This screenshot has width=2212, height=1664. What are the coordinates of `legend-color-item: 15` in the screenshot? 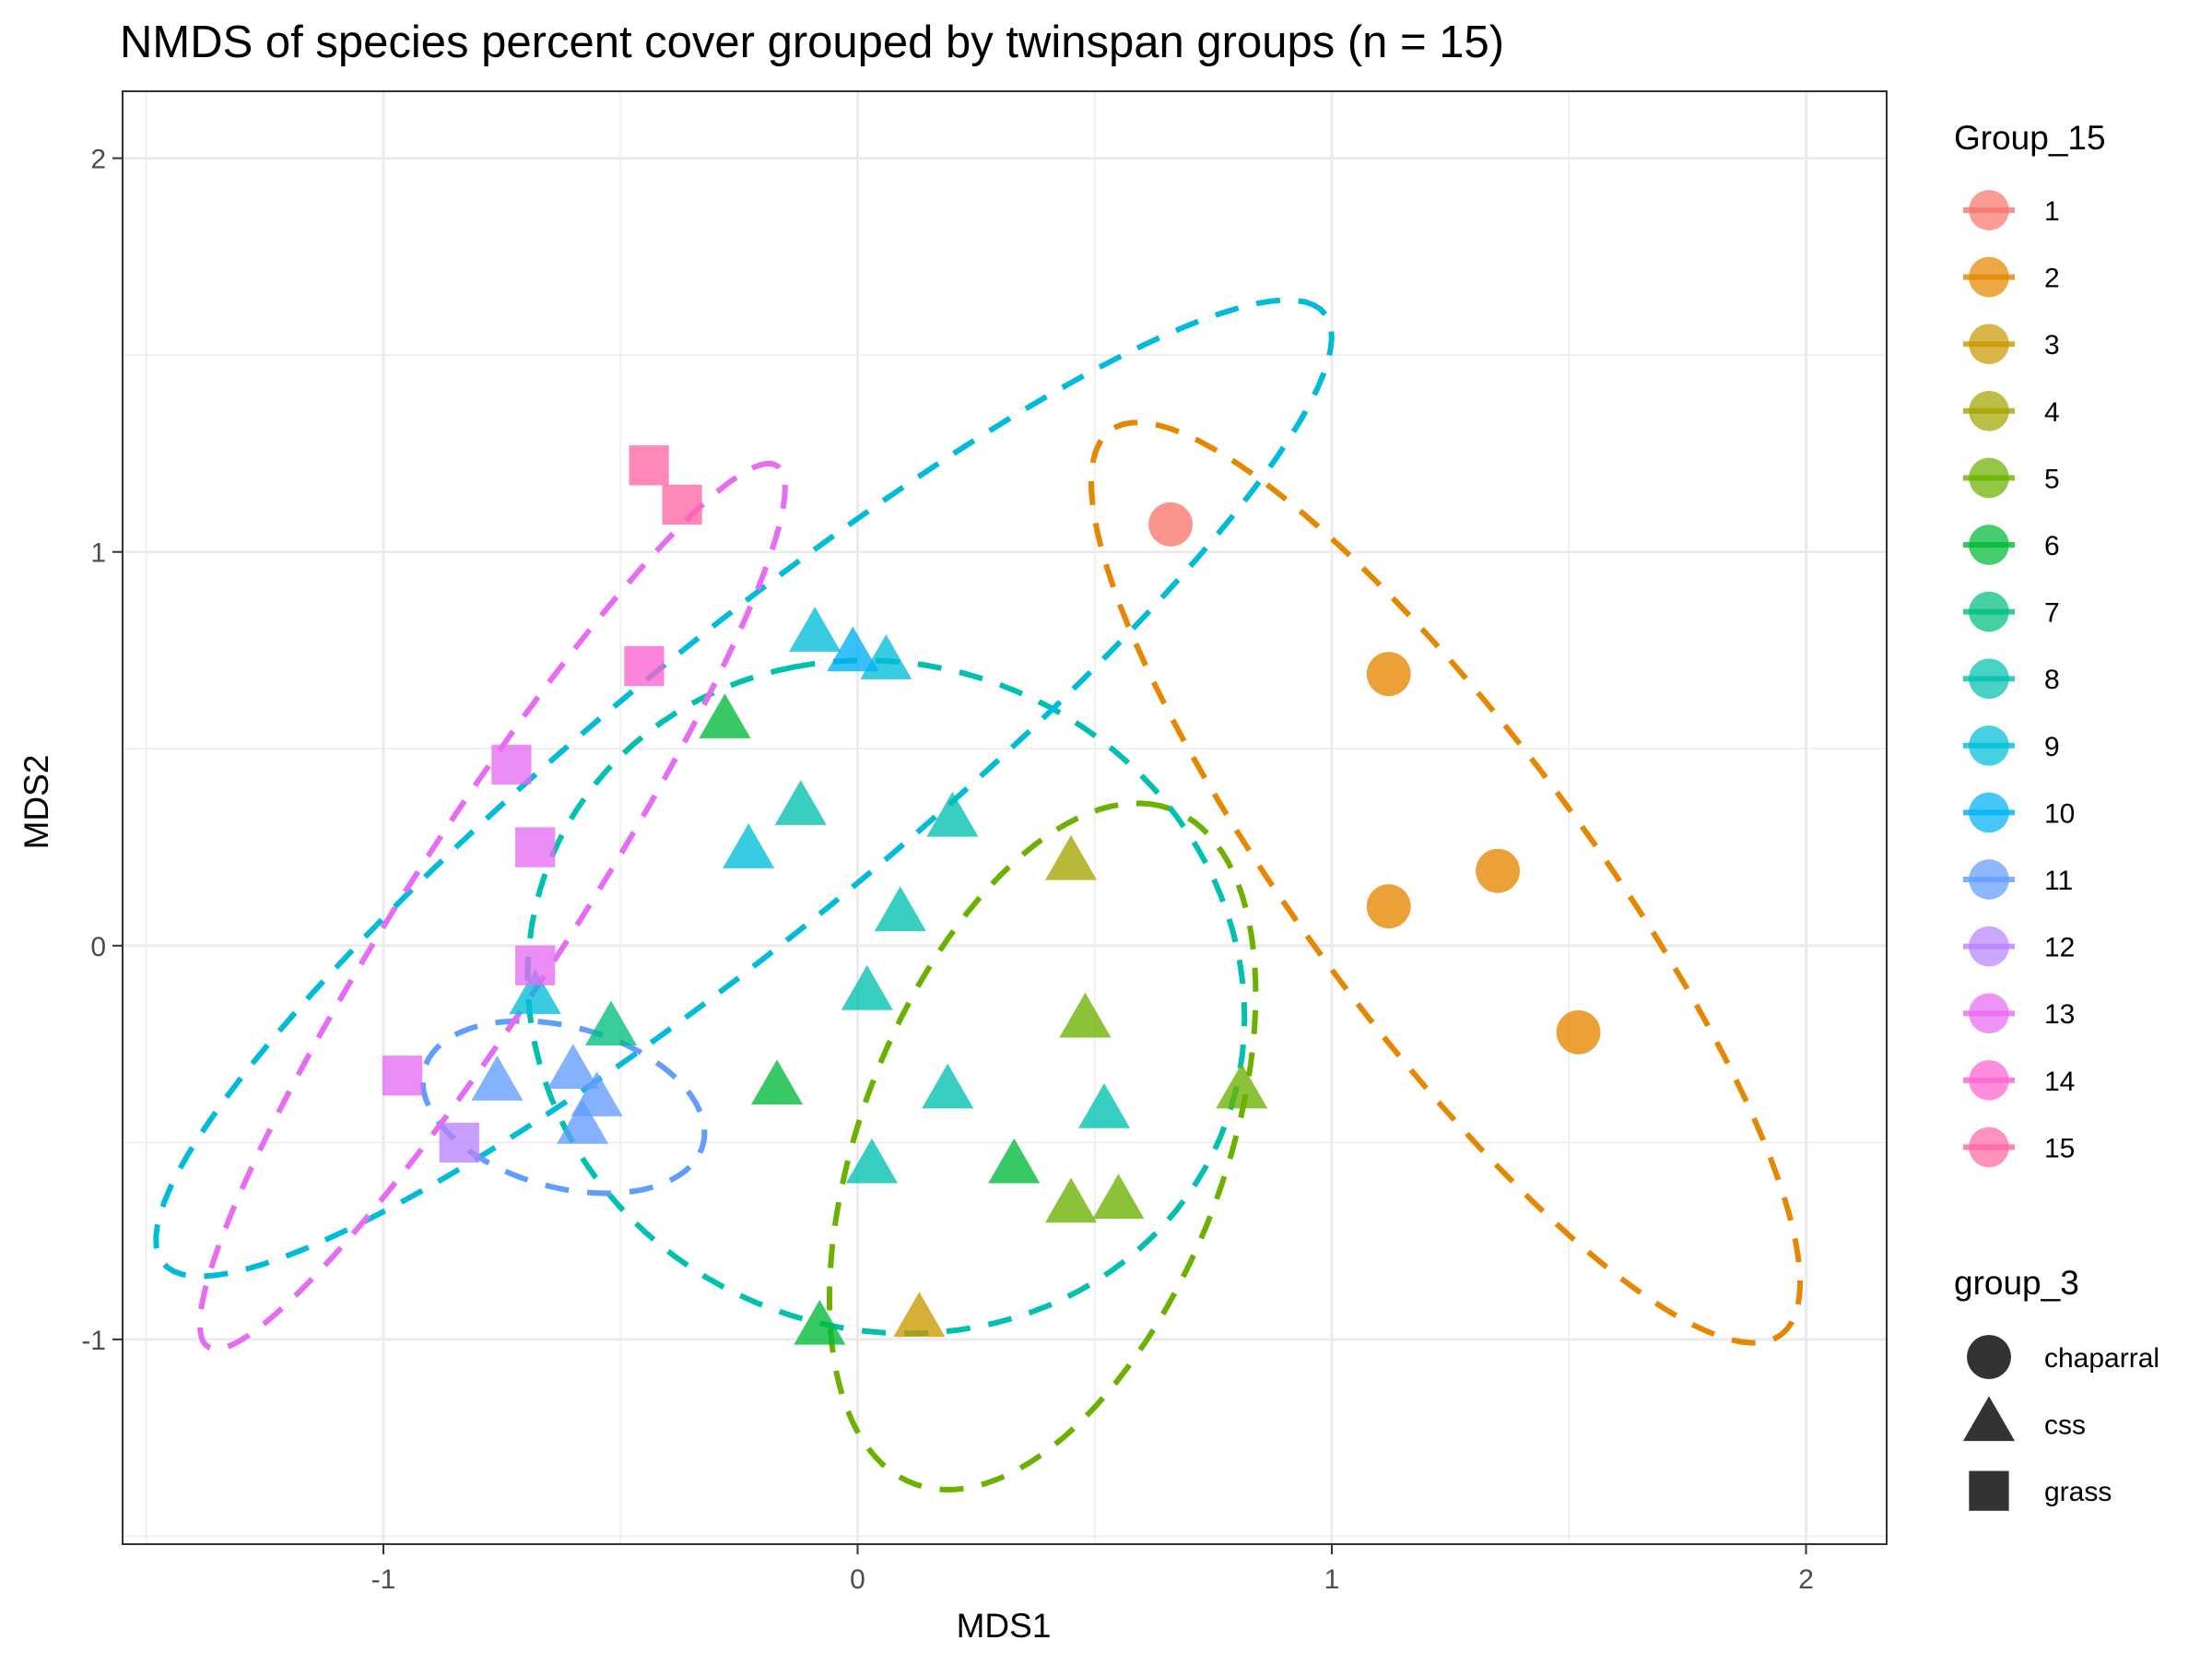 It's located at (2019, 1147).